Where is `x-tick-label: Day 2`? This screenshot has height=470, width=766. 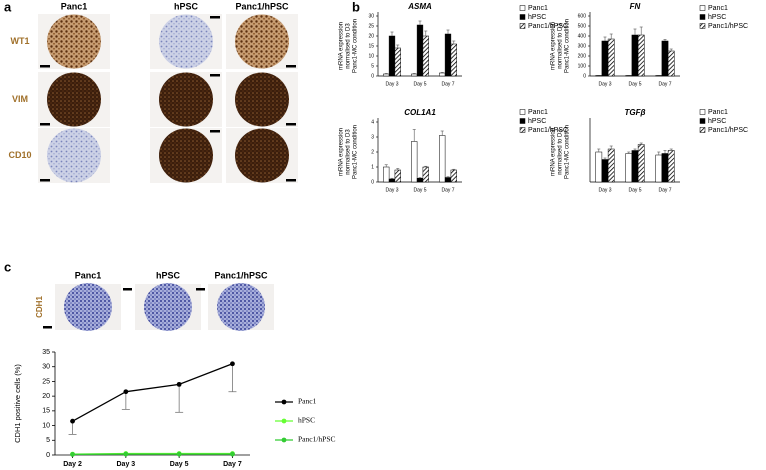
x-tick-label: Day 2 is located at coordinates (72, 464).